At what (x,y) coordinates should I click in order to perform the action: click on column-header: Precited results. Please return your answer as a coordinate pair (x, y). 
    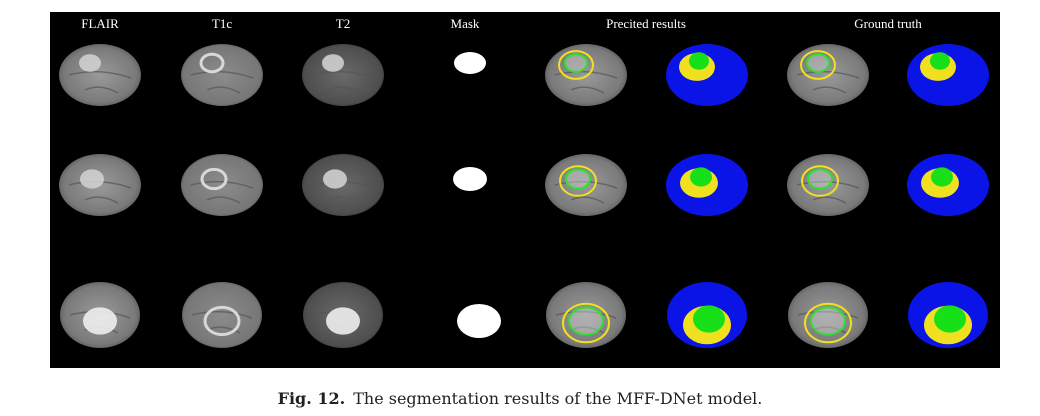
    Looking at the image, I should click on (646, 23).